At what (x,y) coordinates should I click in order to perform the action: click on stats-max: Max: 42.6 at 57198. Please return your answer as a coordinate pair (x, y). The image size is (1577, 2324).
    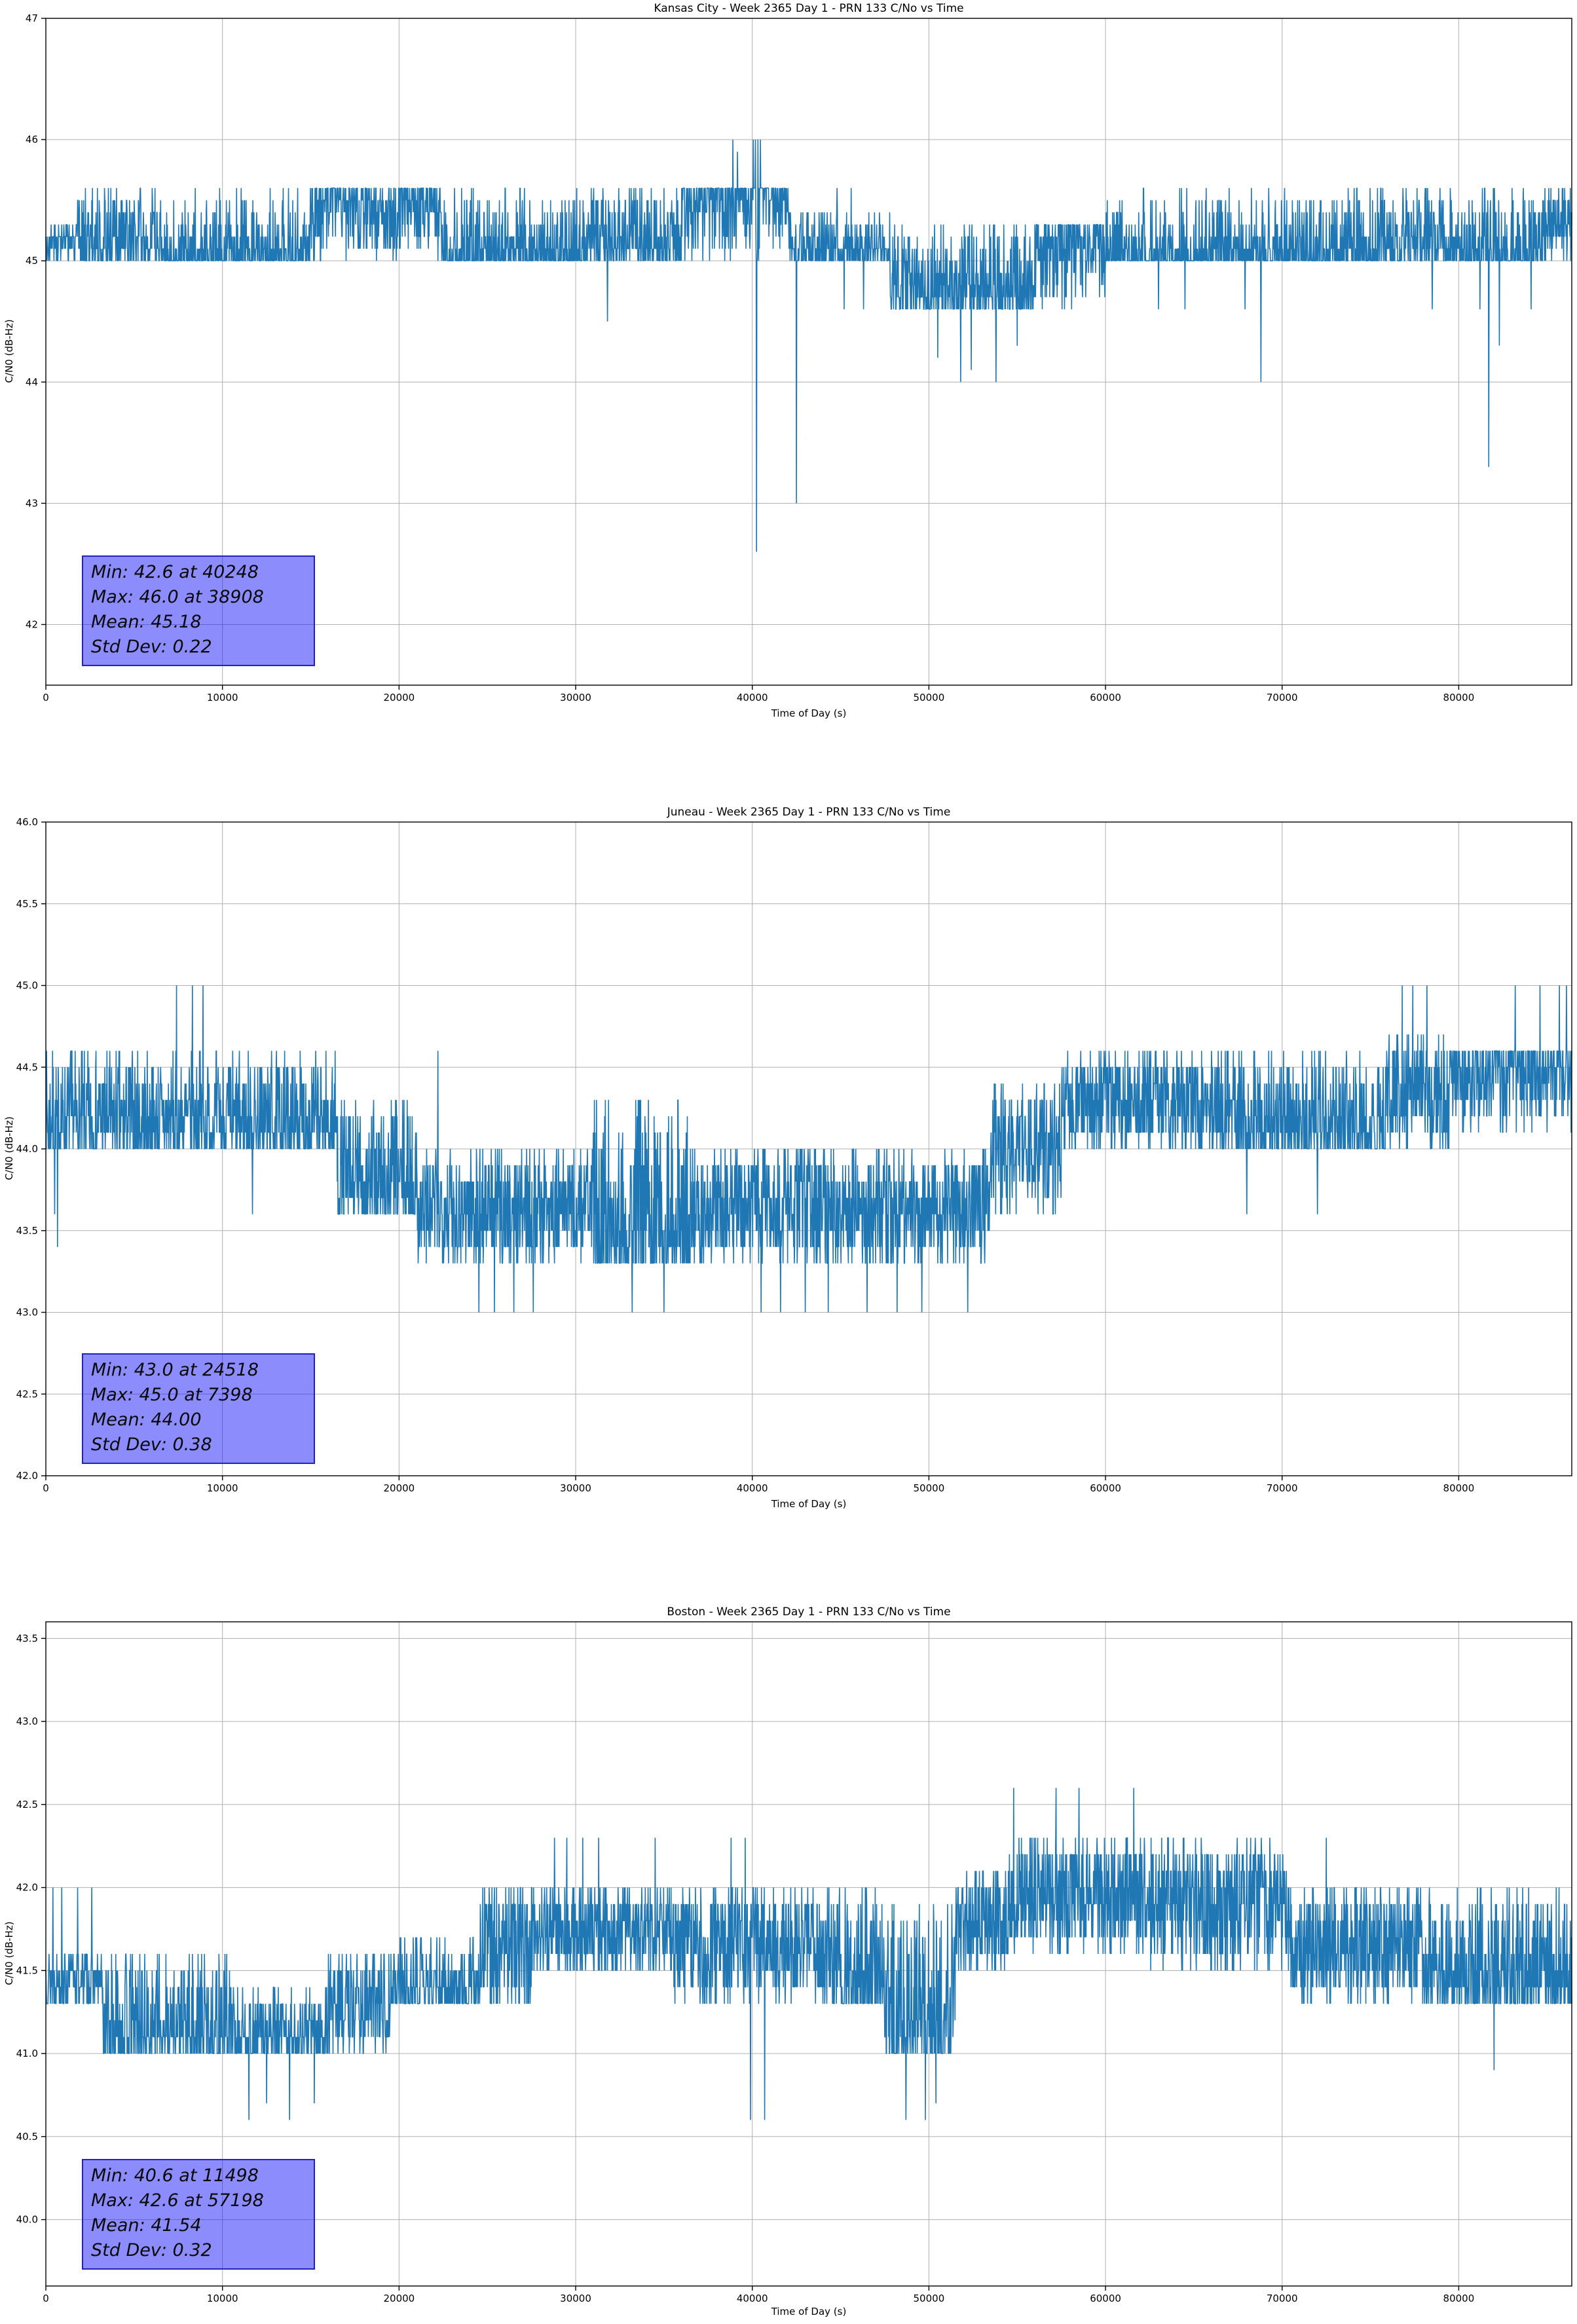
    Looking at the image, I should click on (177, 2200).